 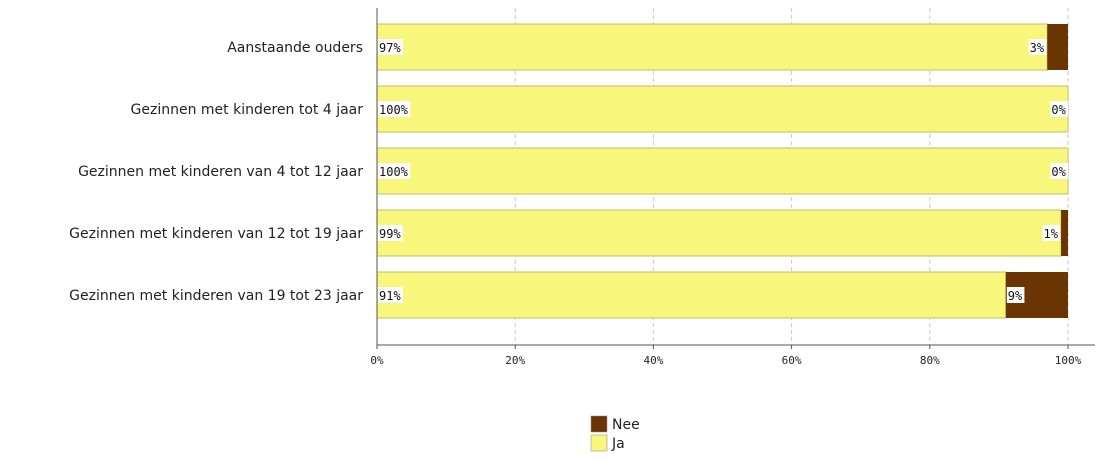 I want to click on x-tick-label: 40%, so click(x=653, y=360).